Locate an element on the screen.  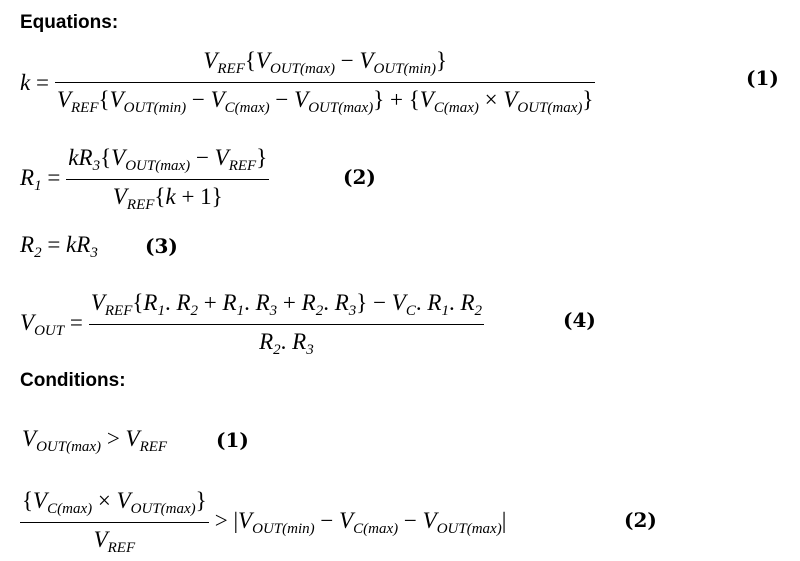
equation-2-label: (2) is located at coordinates (359, 177).